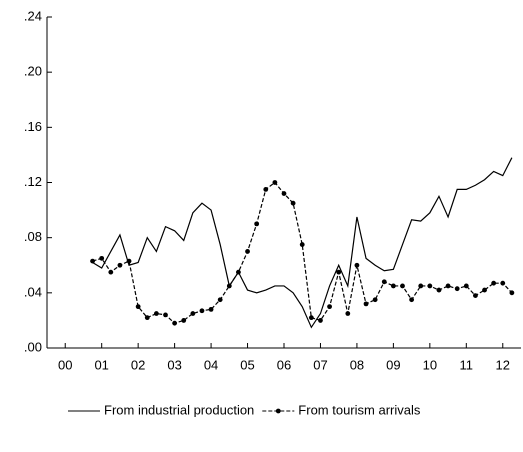 This screenshot has width=523, height=452. I want to click on x-tick-label: 01, so click(101, 364).